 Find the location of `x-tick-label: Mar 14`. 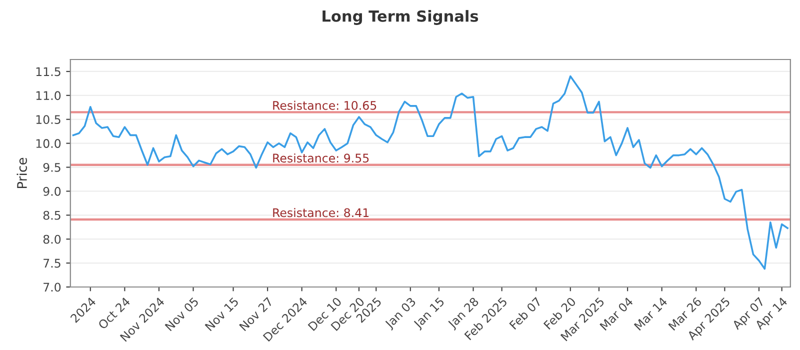

x-tick-label: Mar 14 is located at coordinates (651, 313).